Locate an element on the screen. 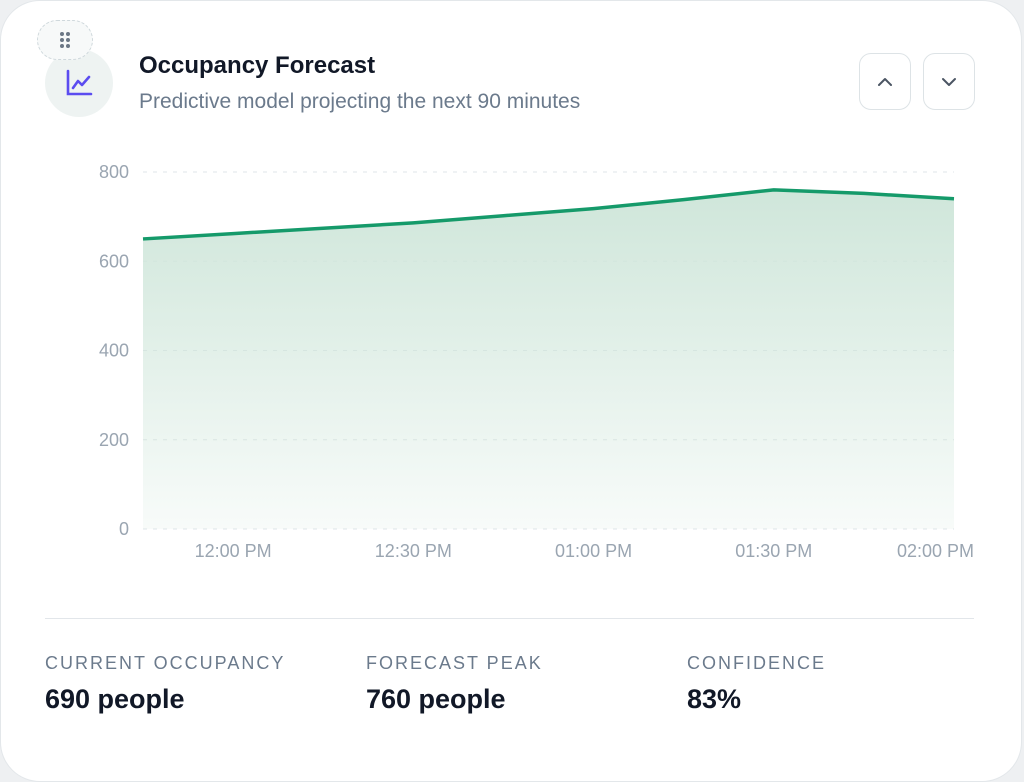  x-tick-label: 12:30 PM is located at coordinates (413, 551).